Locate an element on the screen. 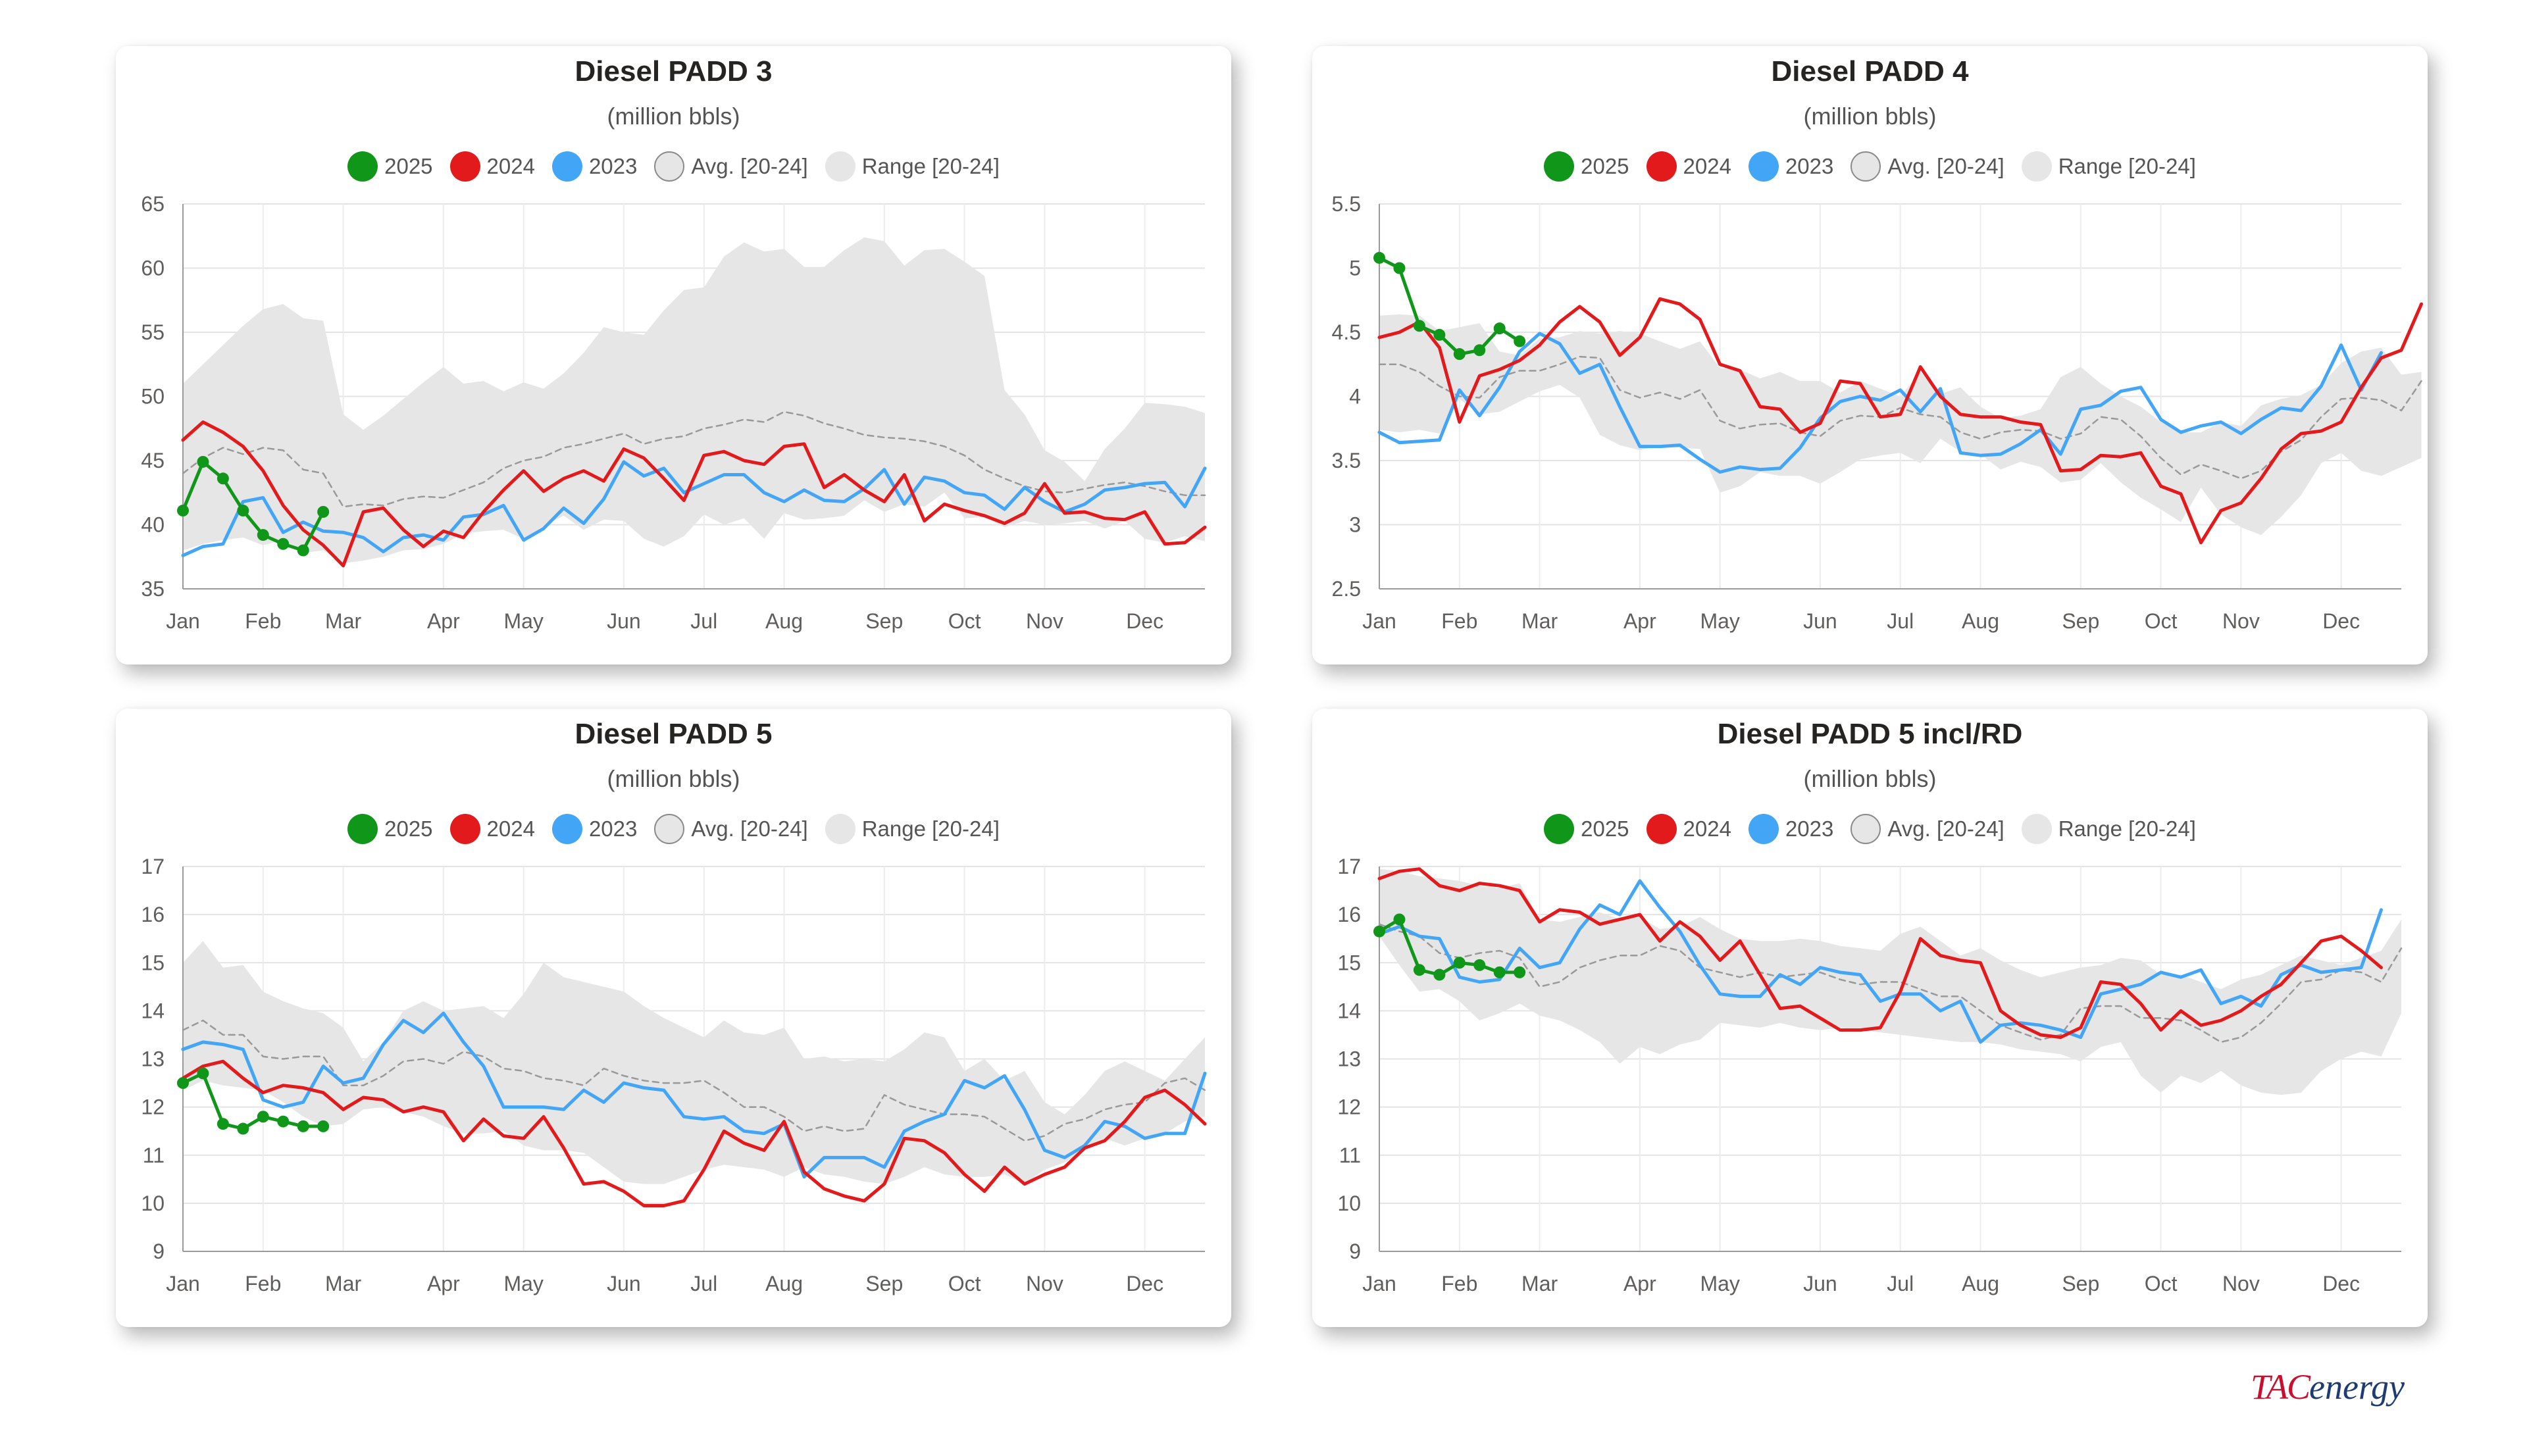 This screenshot has height=1456, width=2527. y-tick-label: 12 is located at coordinates (153, 1107).